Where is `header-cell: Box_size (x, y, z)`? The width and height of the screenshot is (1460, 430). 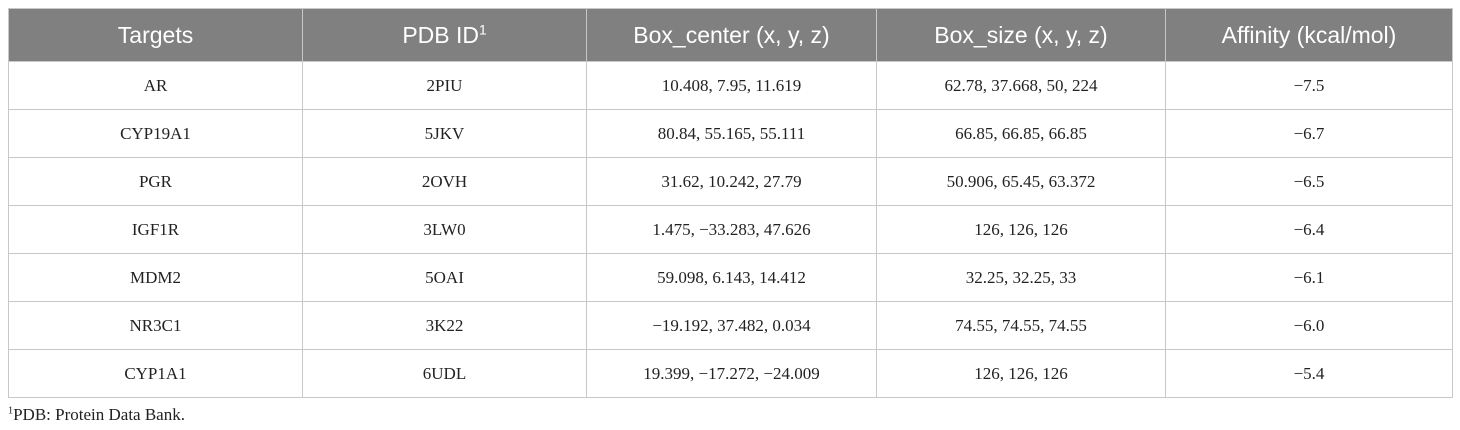
header-cell: Box_size (x, y, z) is located at coordinates (1021, 35).